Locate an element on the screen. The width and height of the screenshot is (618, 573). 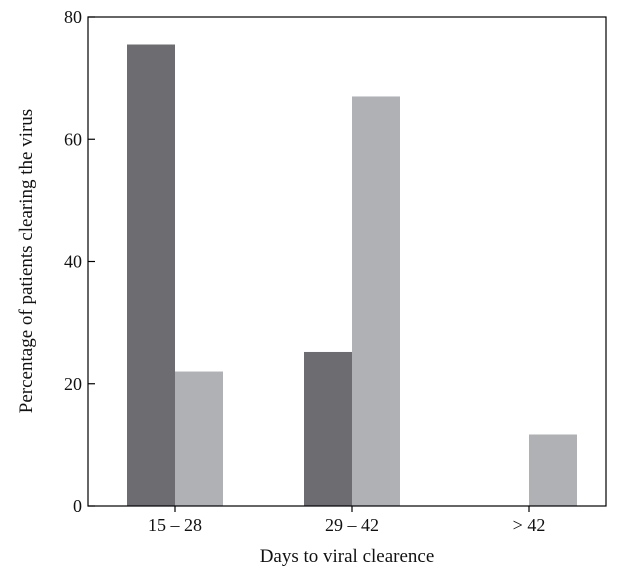
y-tick-label: 40 is located at coordinates (73, 262).